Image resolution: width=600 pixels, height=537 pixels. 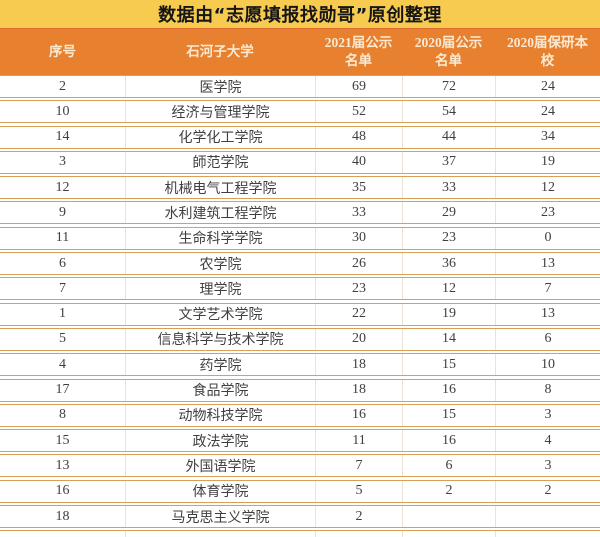 I want to click on table-cell: 经济与管理学院, so click(x=220, y=112).